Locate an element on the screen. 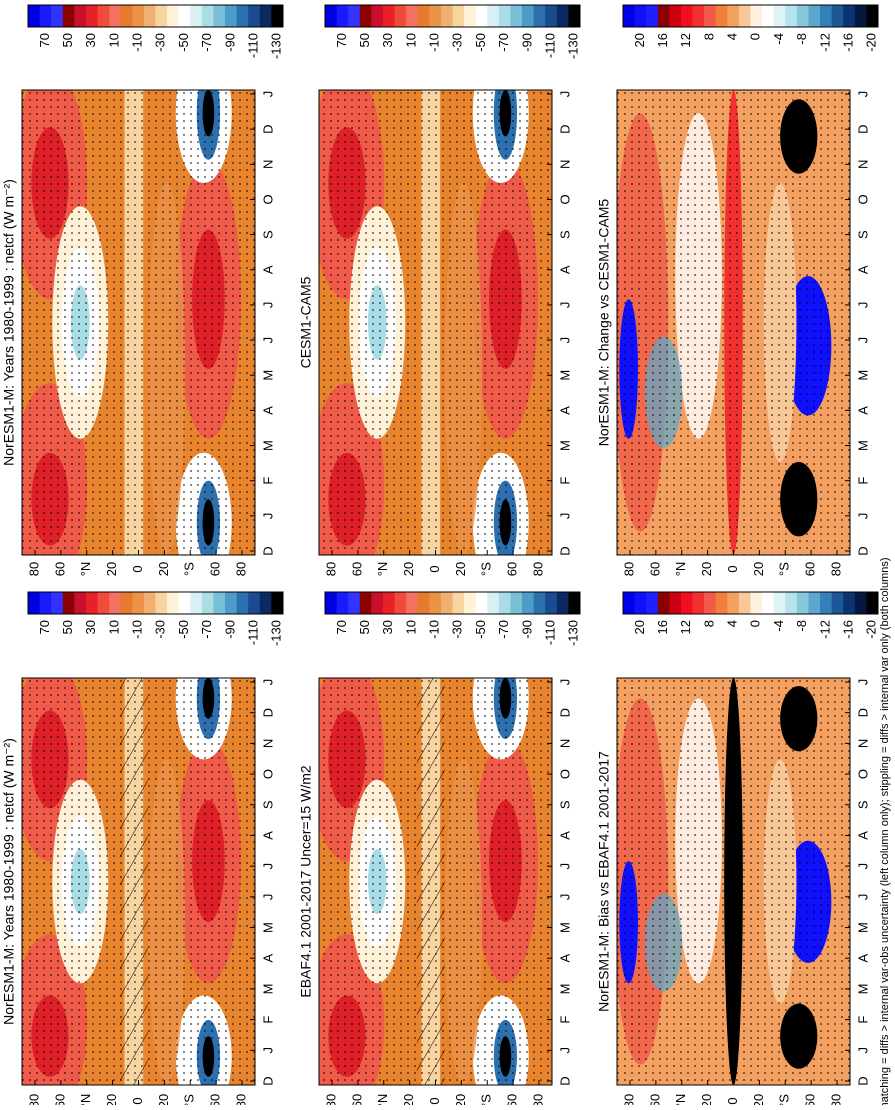 This screenshot has width=895, height=1110. colorbar-label: 16 is located at coordinates (662, 40).